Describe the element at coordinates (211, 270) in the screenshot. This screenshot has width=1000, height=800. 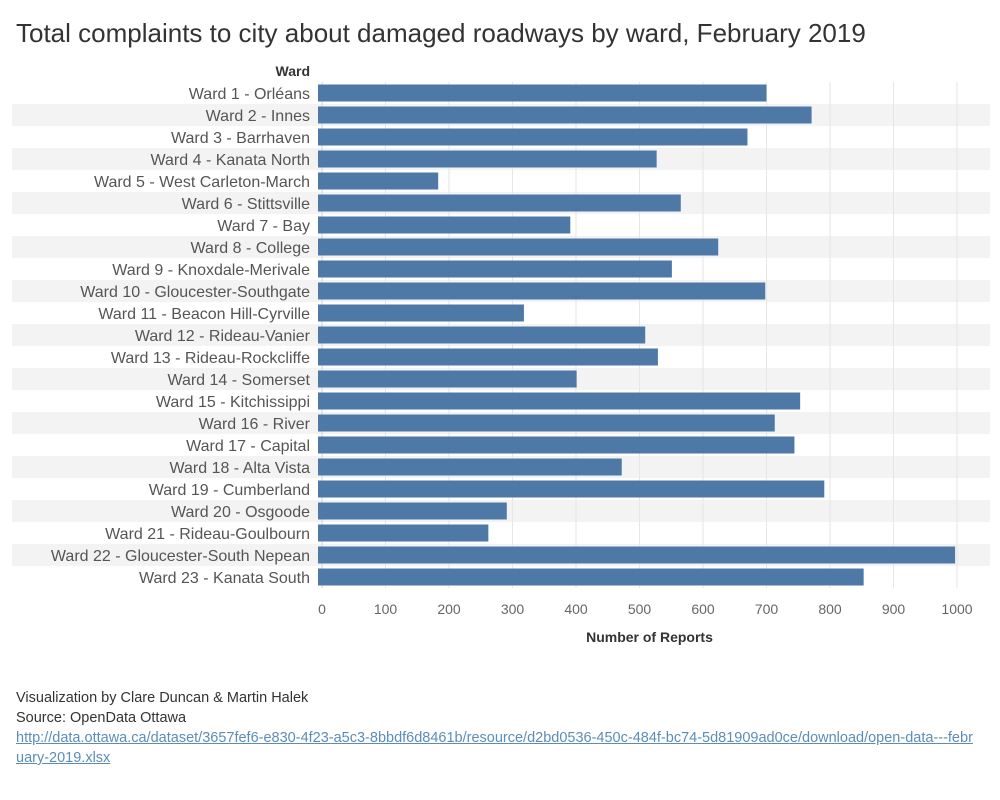
I see `category-label: Ward 9 - Knoxdale-Merivale` at that location.